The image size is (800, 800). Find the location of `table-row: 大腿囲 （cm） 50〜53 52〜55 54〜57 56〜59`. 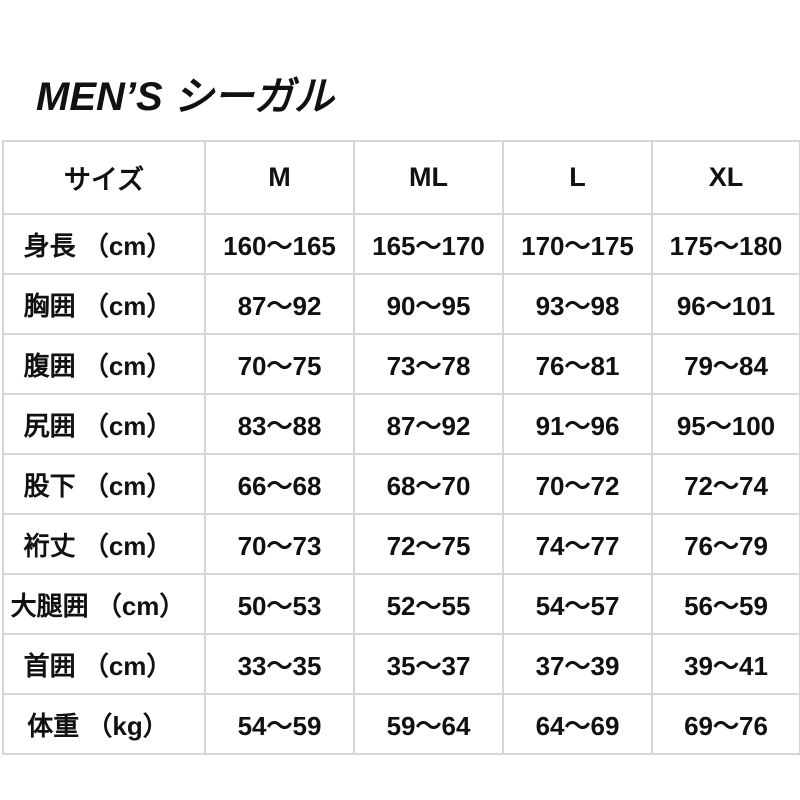

table-row: 大腿囲 （cm） 50〜53 52〜55 54〜57 56〜59 is located at coordinates (401, 604).